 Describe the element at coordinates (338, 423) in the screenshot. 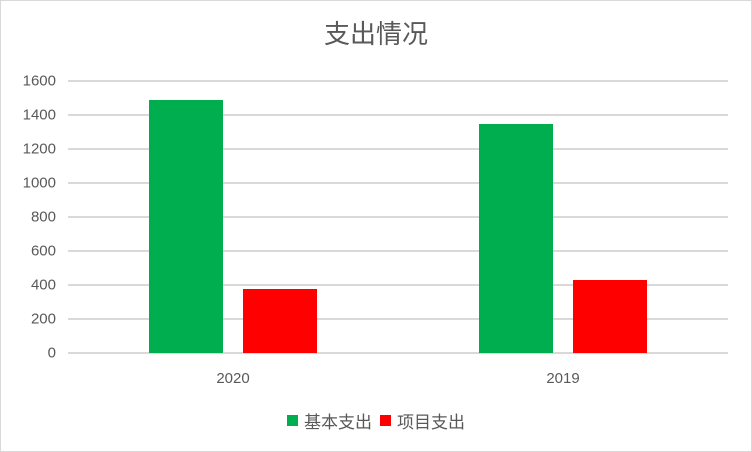

I see `legend-label-basic: 基本支出` at that location.